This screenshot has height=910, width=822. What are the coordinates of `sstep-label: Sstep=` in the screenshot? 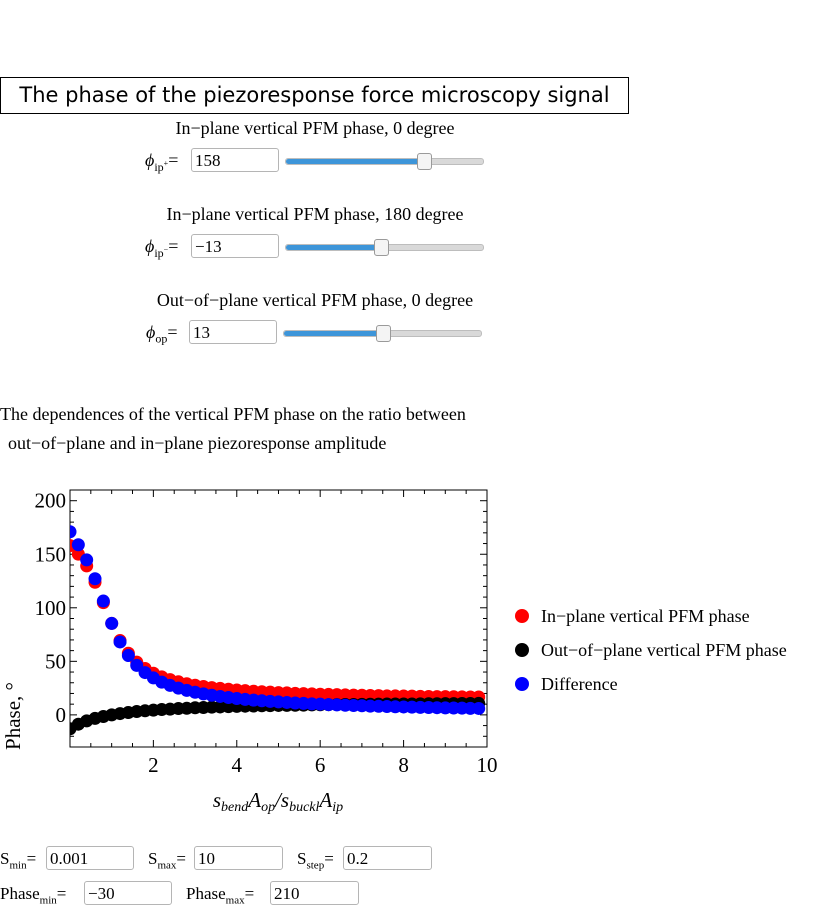 It's located at (315, 860).